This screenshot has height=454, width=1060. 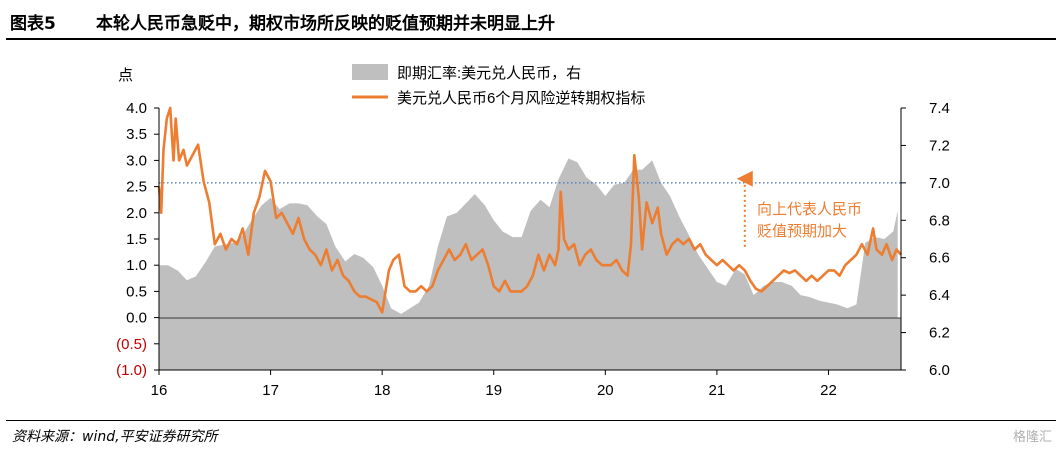 I want to click on x-tick-label: 20, so click(x=605, y=390).